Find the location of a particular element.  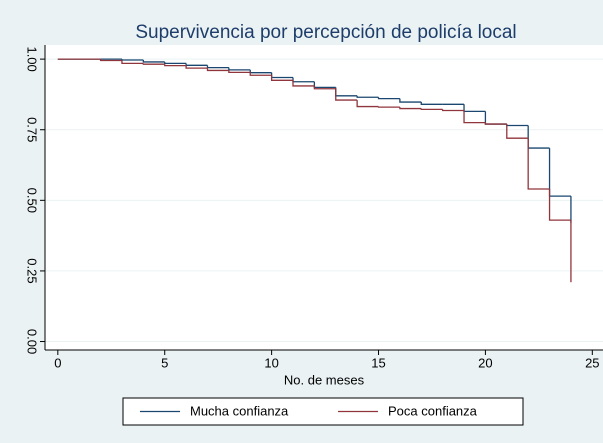

x-tick-label: 5 is located at coordinates (164, 362).